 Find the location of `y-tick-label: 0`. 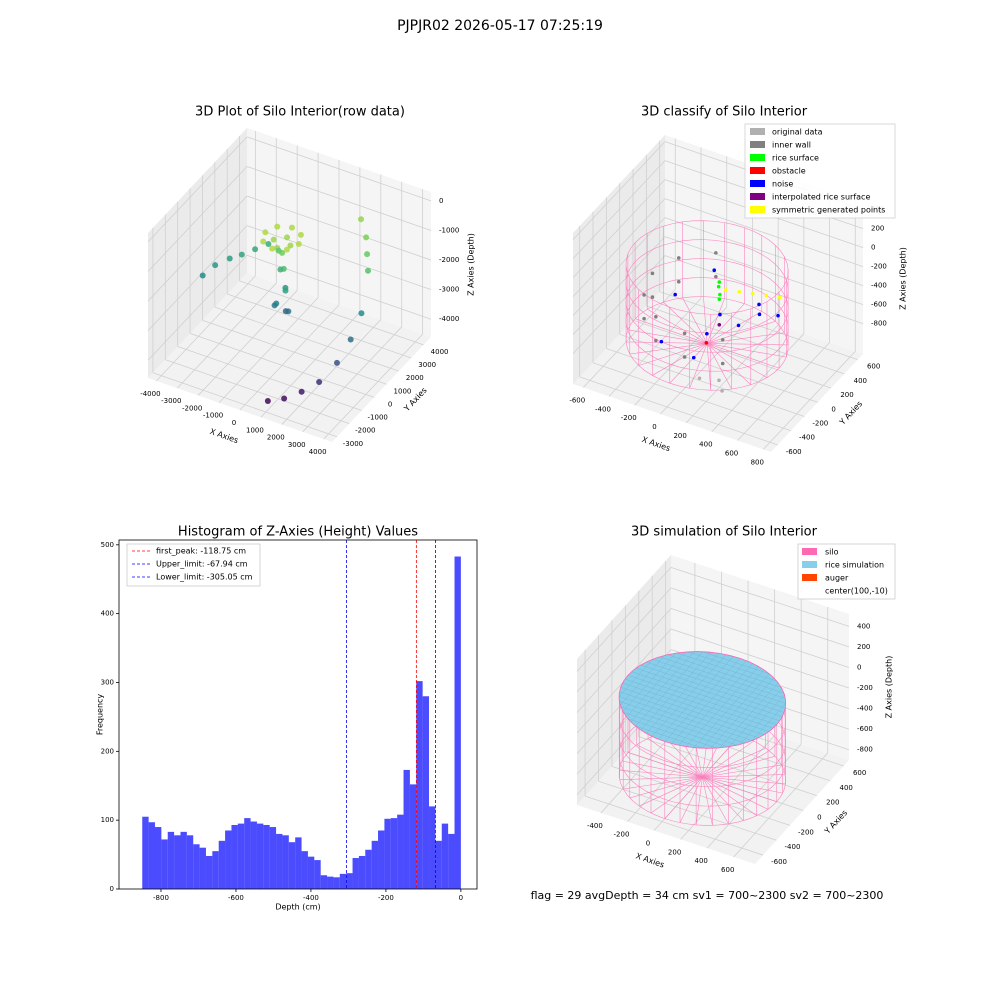

y-tick-label: 0 is located at coordinates (112, 889).